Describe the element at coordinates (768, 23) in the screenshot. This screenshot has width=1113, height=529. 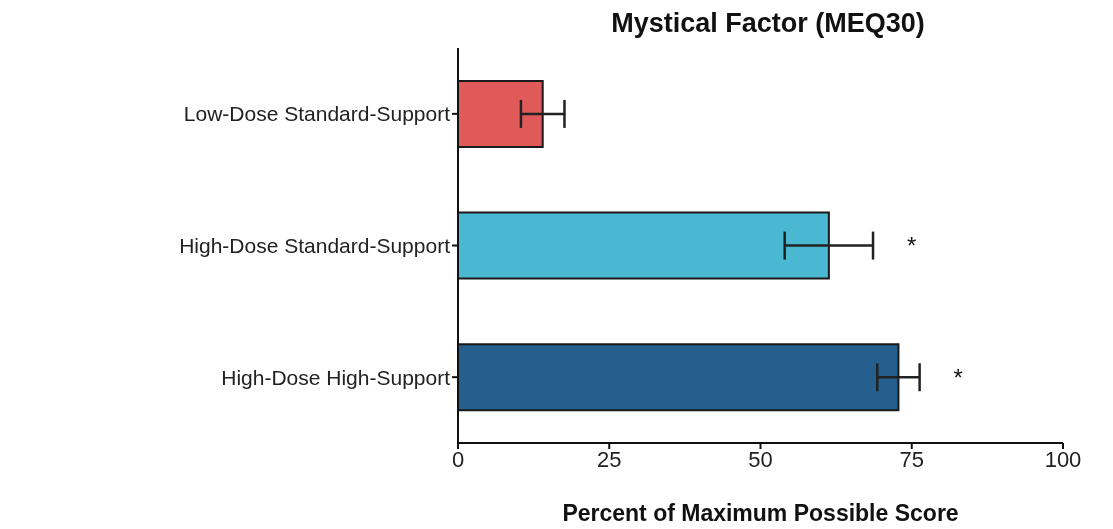
I see `chart-title: Mystical Factor (MEQ30)` at that location.